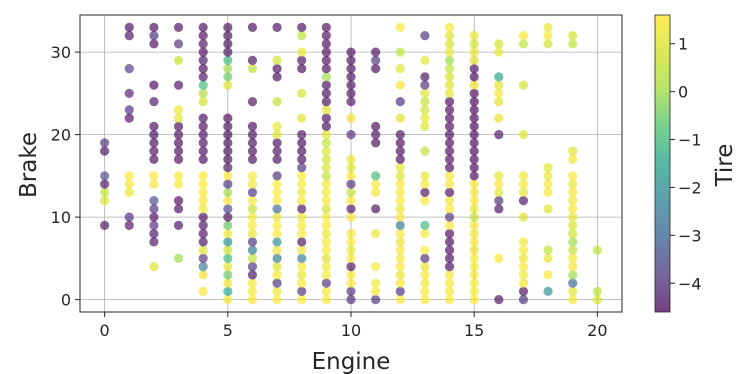 This screenshot has height=374, width=736. What do you see at coordinates (29, 165) in the screenshot?
I see `y-axis-label: Brake` at bounding box center [29, 165].